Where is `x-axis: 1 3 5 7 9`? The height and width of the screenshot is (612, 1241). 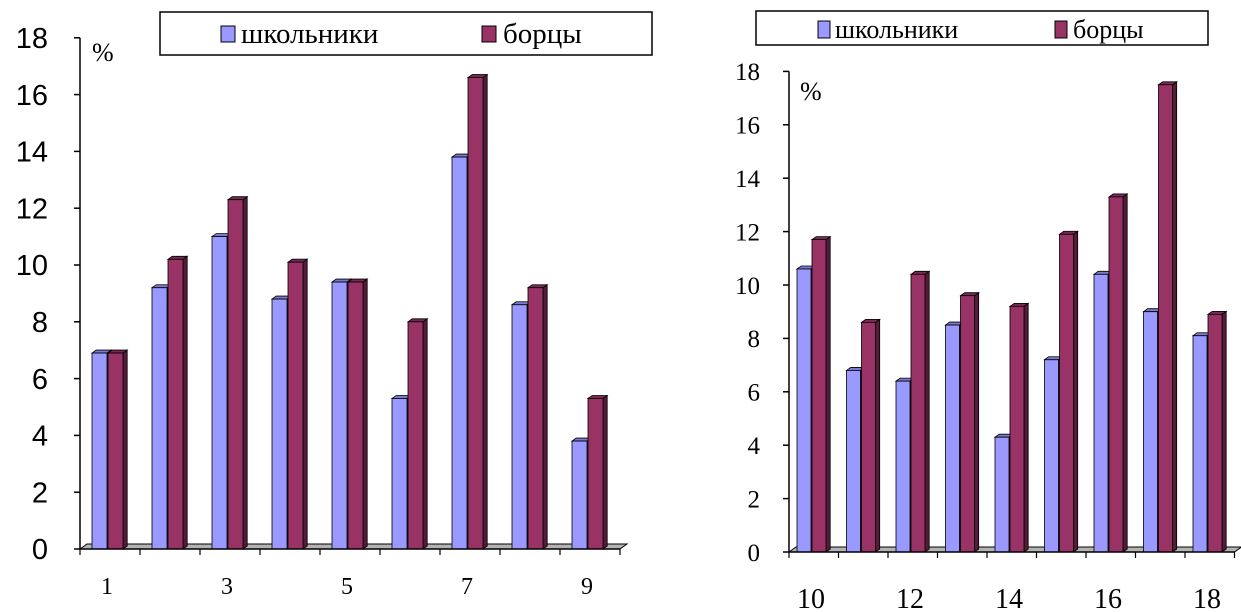
x-axis: 1 3 5 7 9 is located at coordinates (350, 574).